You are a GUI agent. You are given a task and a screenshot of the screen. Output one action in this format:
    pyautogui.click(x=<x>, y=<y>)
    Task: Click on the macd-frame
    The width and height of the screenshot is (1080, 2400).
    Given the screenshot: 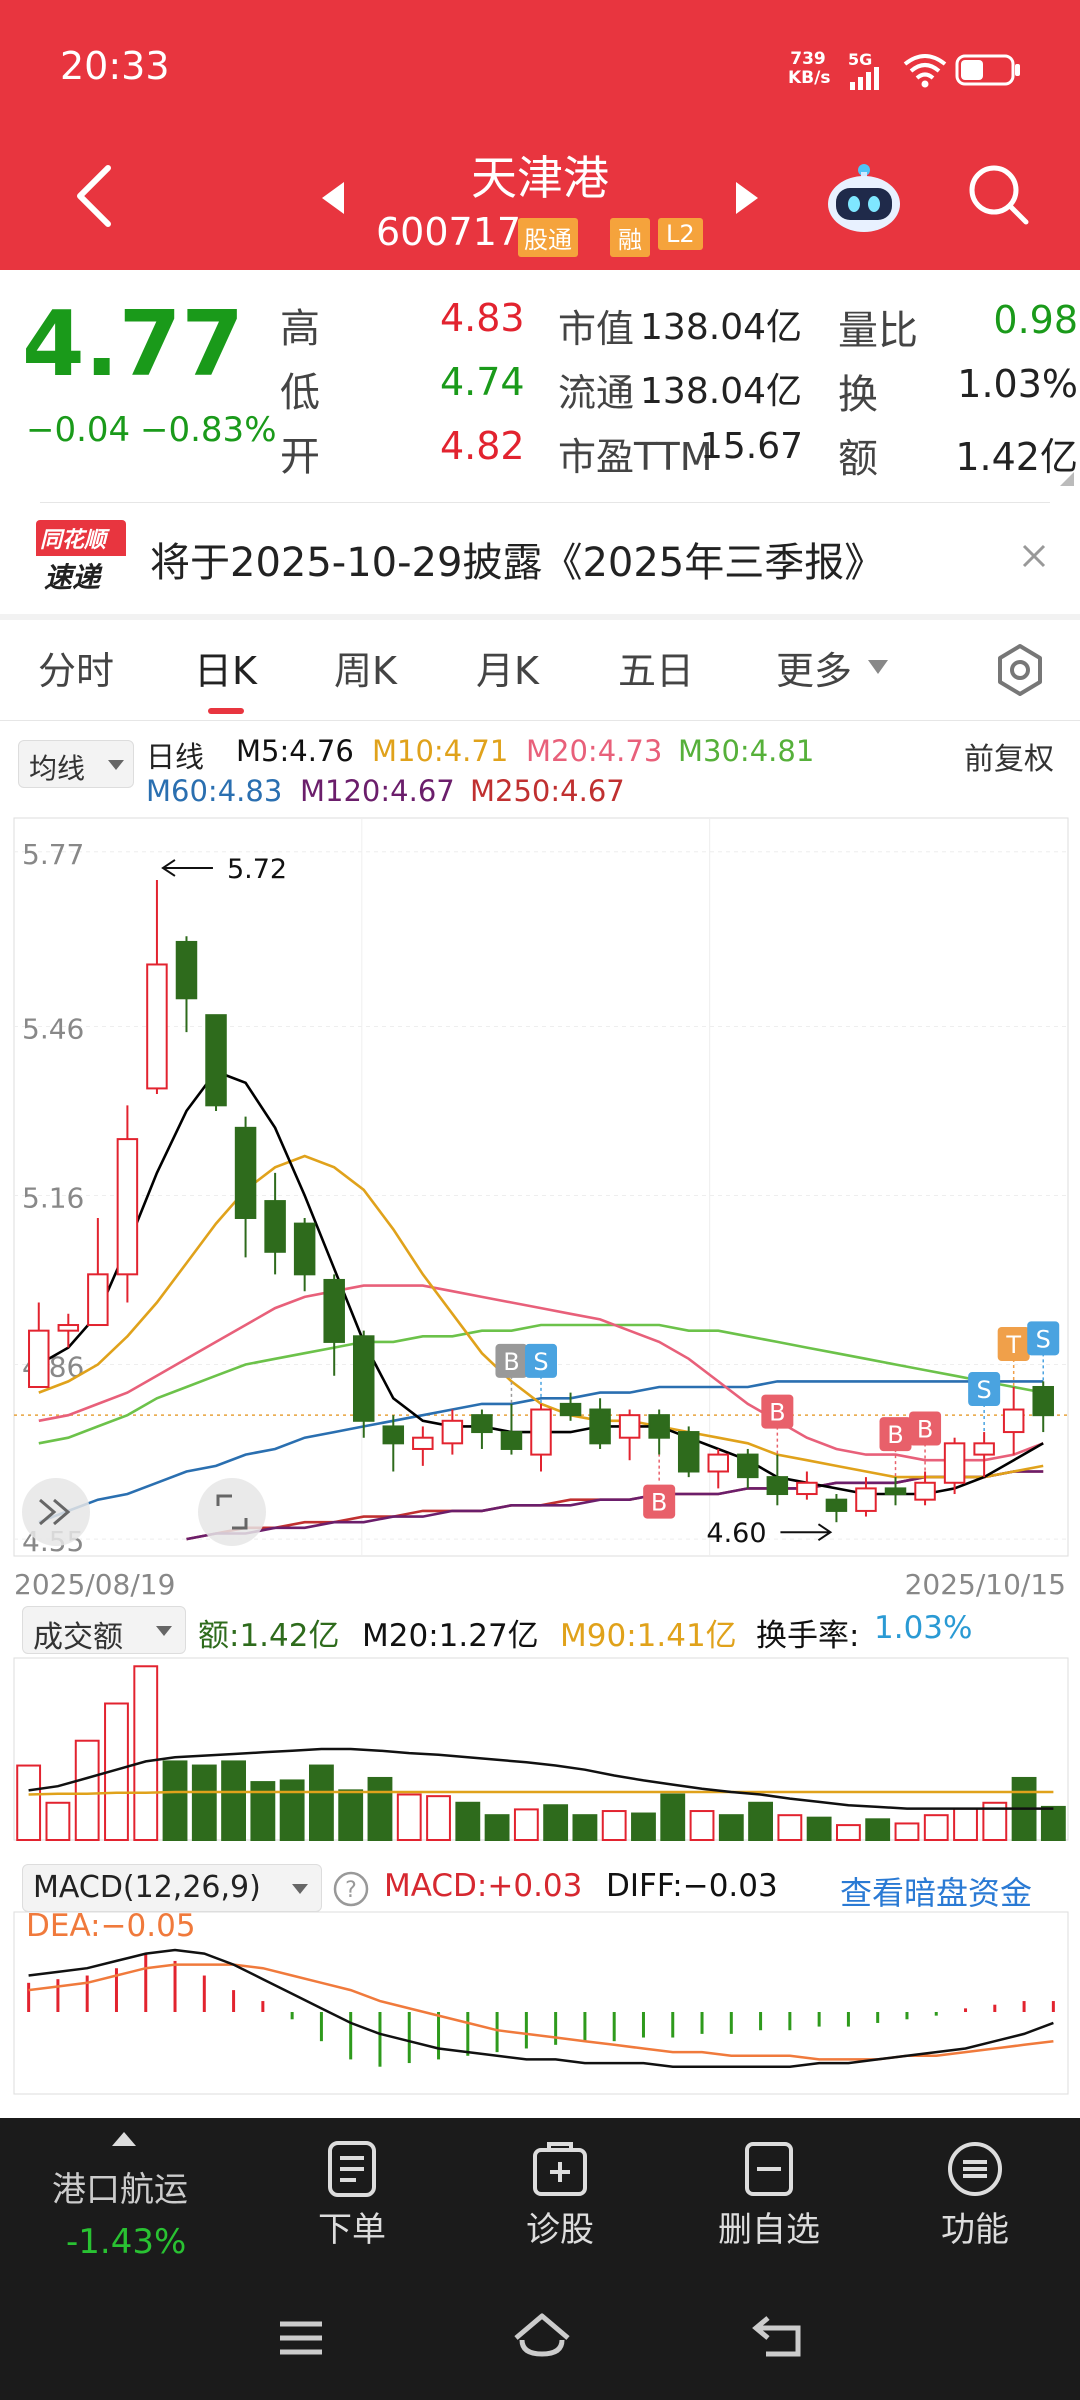 What is the action you would take?
    pyautogui.click(x=541, y=2003)
    